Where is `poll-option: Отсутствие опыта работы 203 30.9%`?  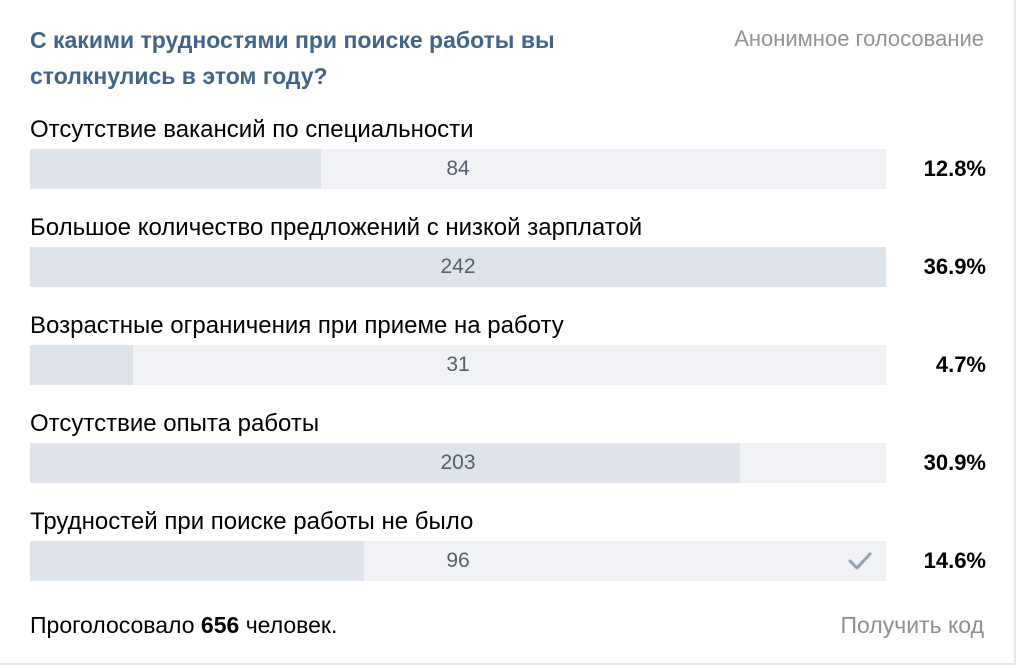 poll-option: Отсутствие опыта работы 203 30.9% is located at coordinates (508, 453).